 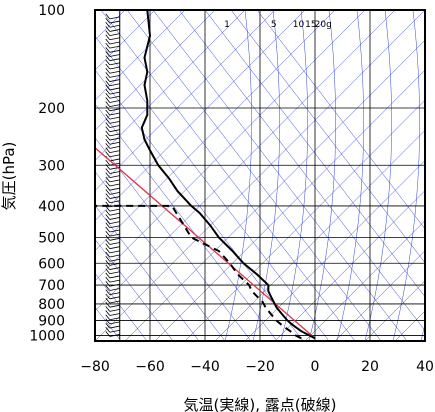 I want to click on x-tick-label: 40, so click(x=425, y=367).